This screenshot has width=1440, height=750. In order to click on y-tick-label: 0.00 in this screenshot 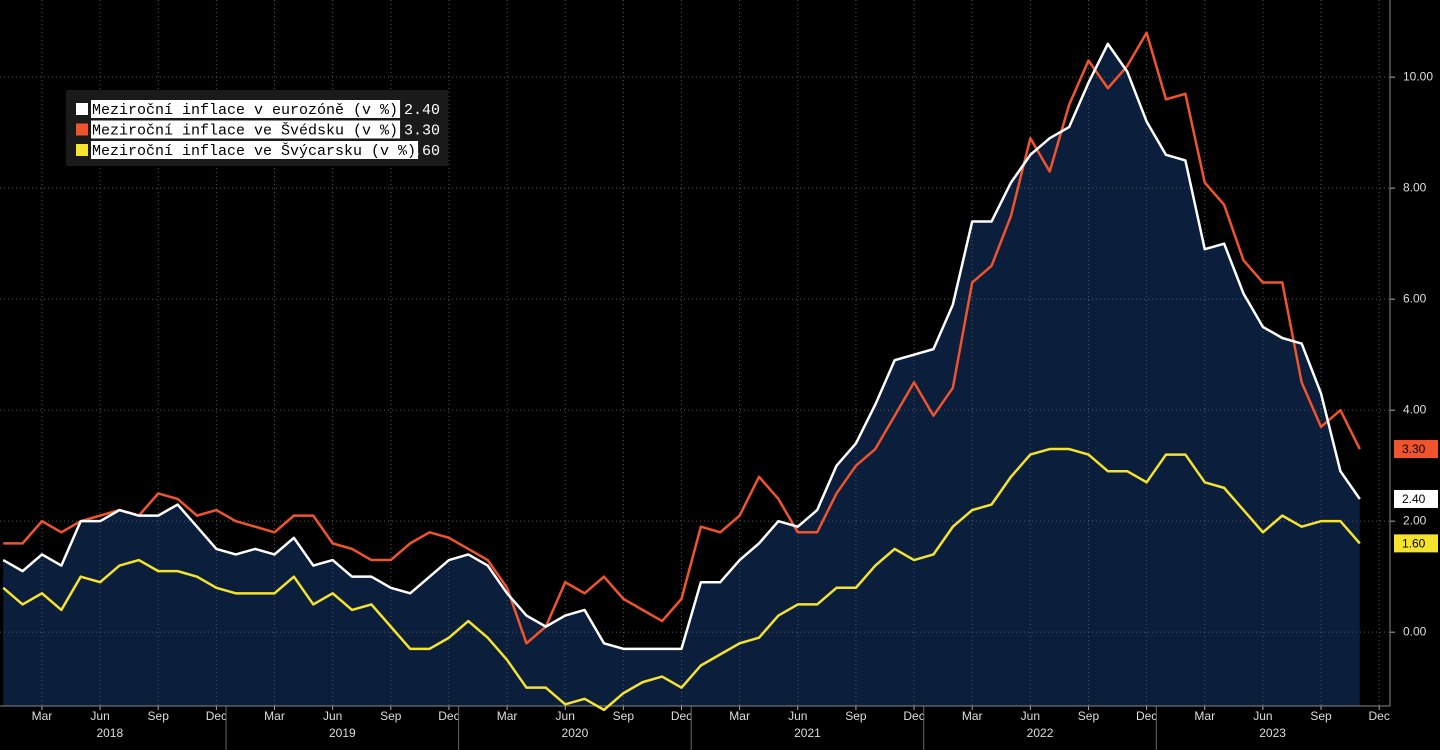, I will do `click(1415, 631)`.